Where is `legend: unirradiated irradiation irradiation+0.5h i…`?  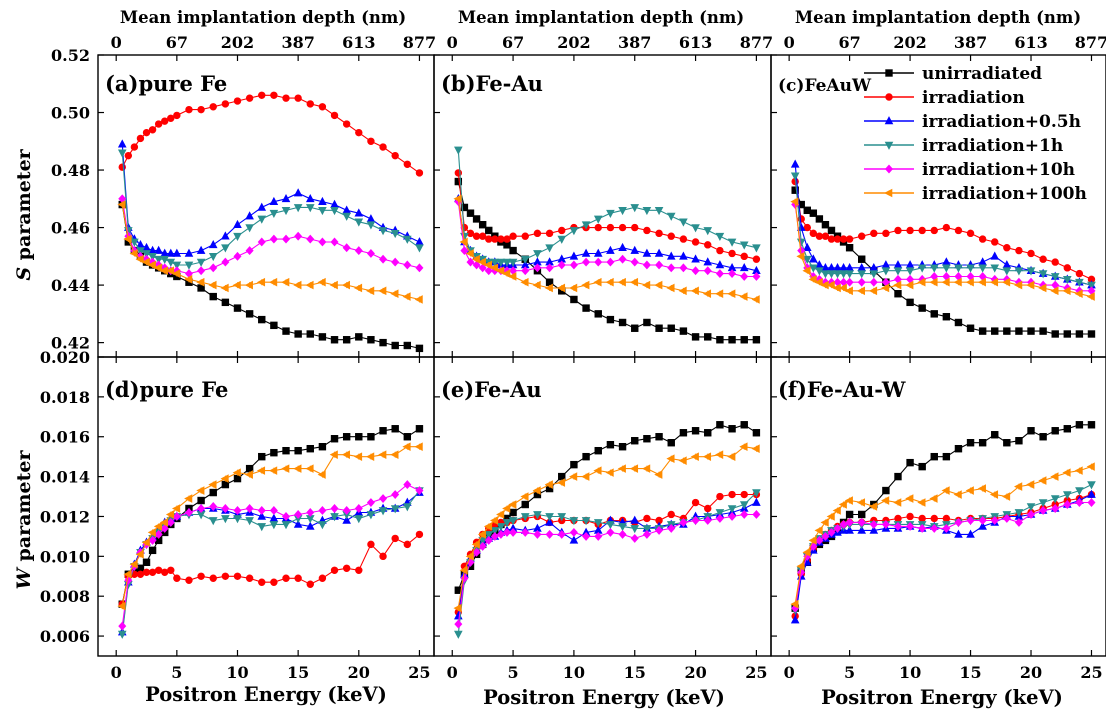
legend: unirradiated irradiation irradiation+0.5h i… is located at coordinates (975, 134).